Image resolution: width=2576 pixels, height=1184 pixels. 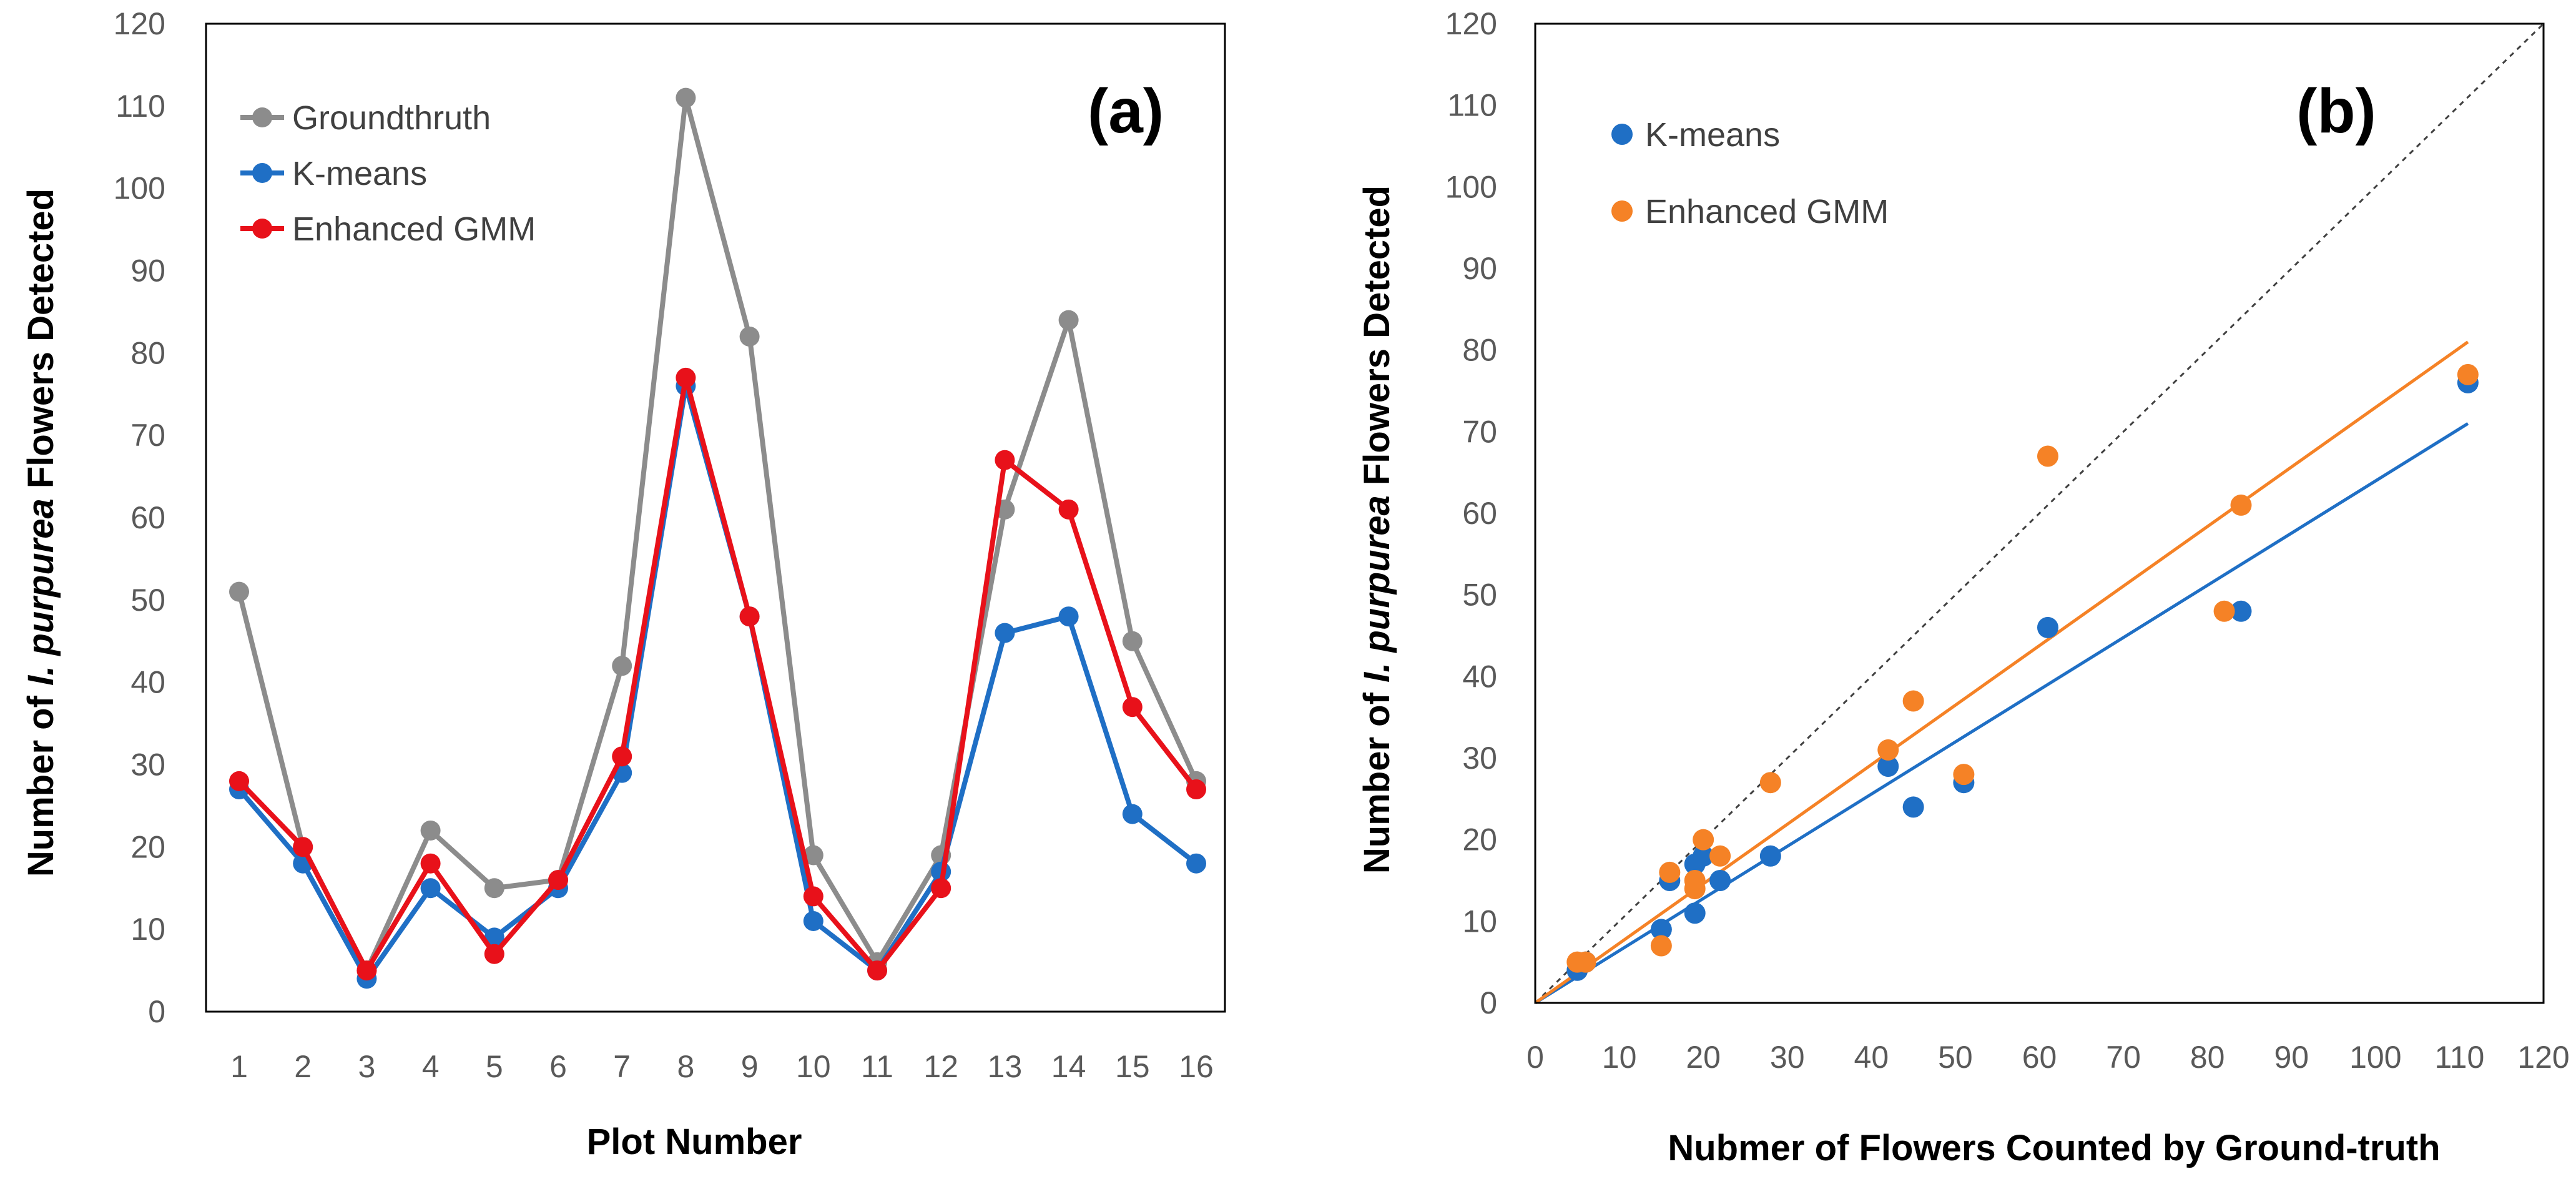 I want to click on panel-b-y-tick-label: 80, so click(x=1479, y=350).